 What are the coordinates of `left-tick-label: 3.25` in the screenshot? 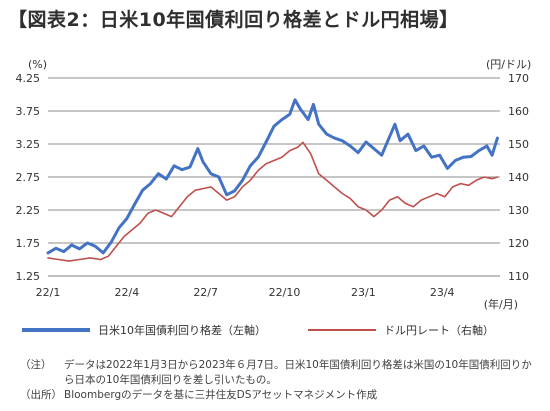 It's located at (28, 144).